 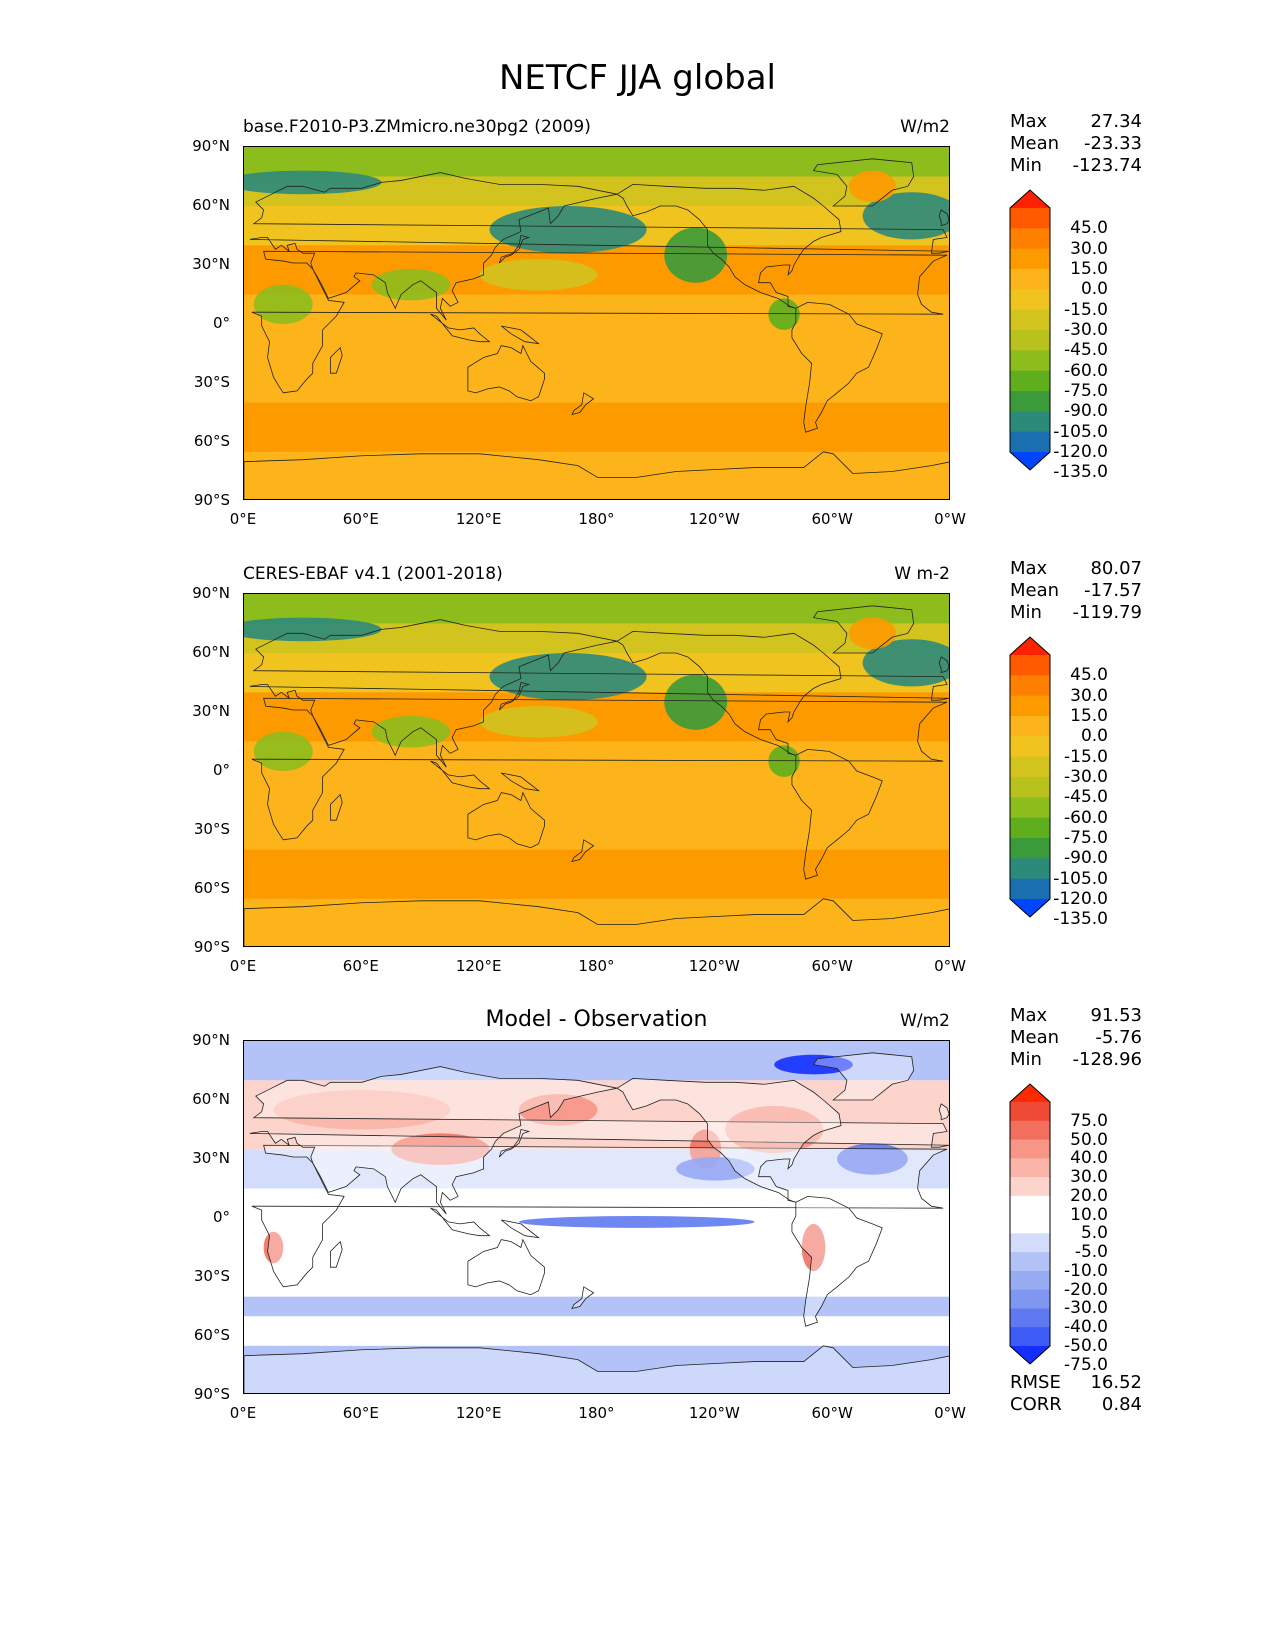 I want to click on stat-row: Max 80.07, so click(x=1076, y=569).